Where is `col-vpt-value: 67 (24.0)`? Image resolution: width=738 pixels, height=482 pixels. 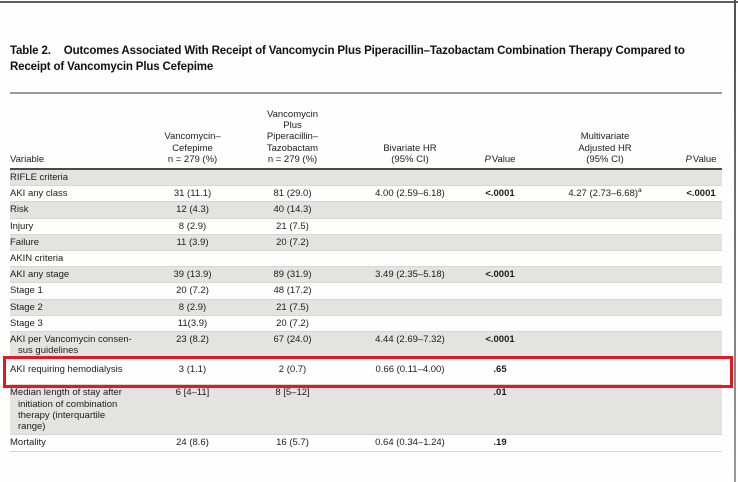 col-vpt-value: 67 (24.0) is located at coordinates (292, 345).